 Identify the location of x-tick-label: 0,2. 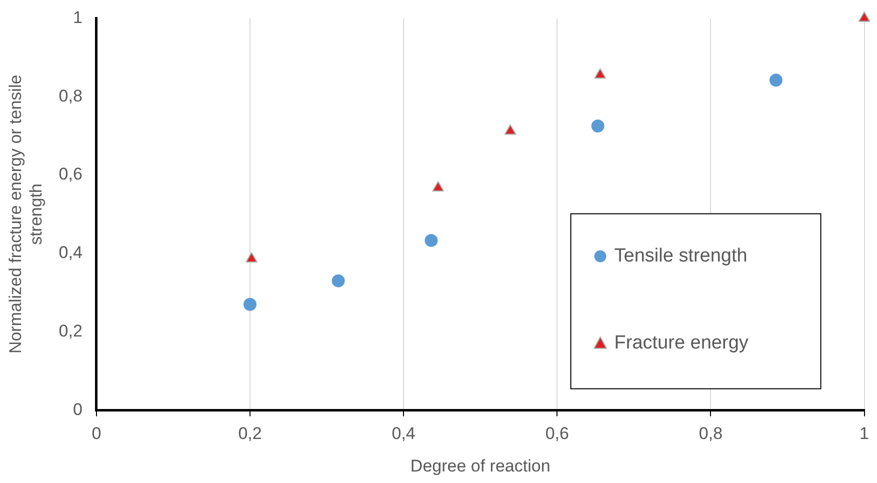
(250, 434).